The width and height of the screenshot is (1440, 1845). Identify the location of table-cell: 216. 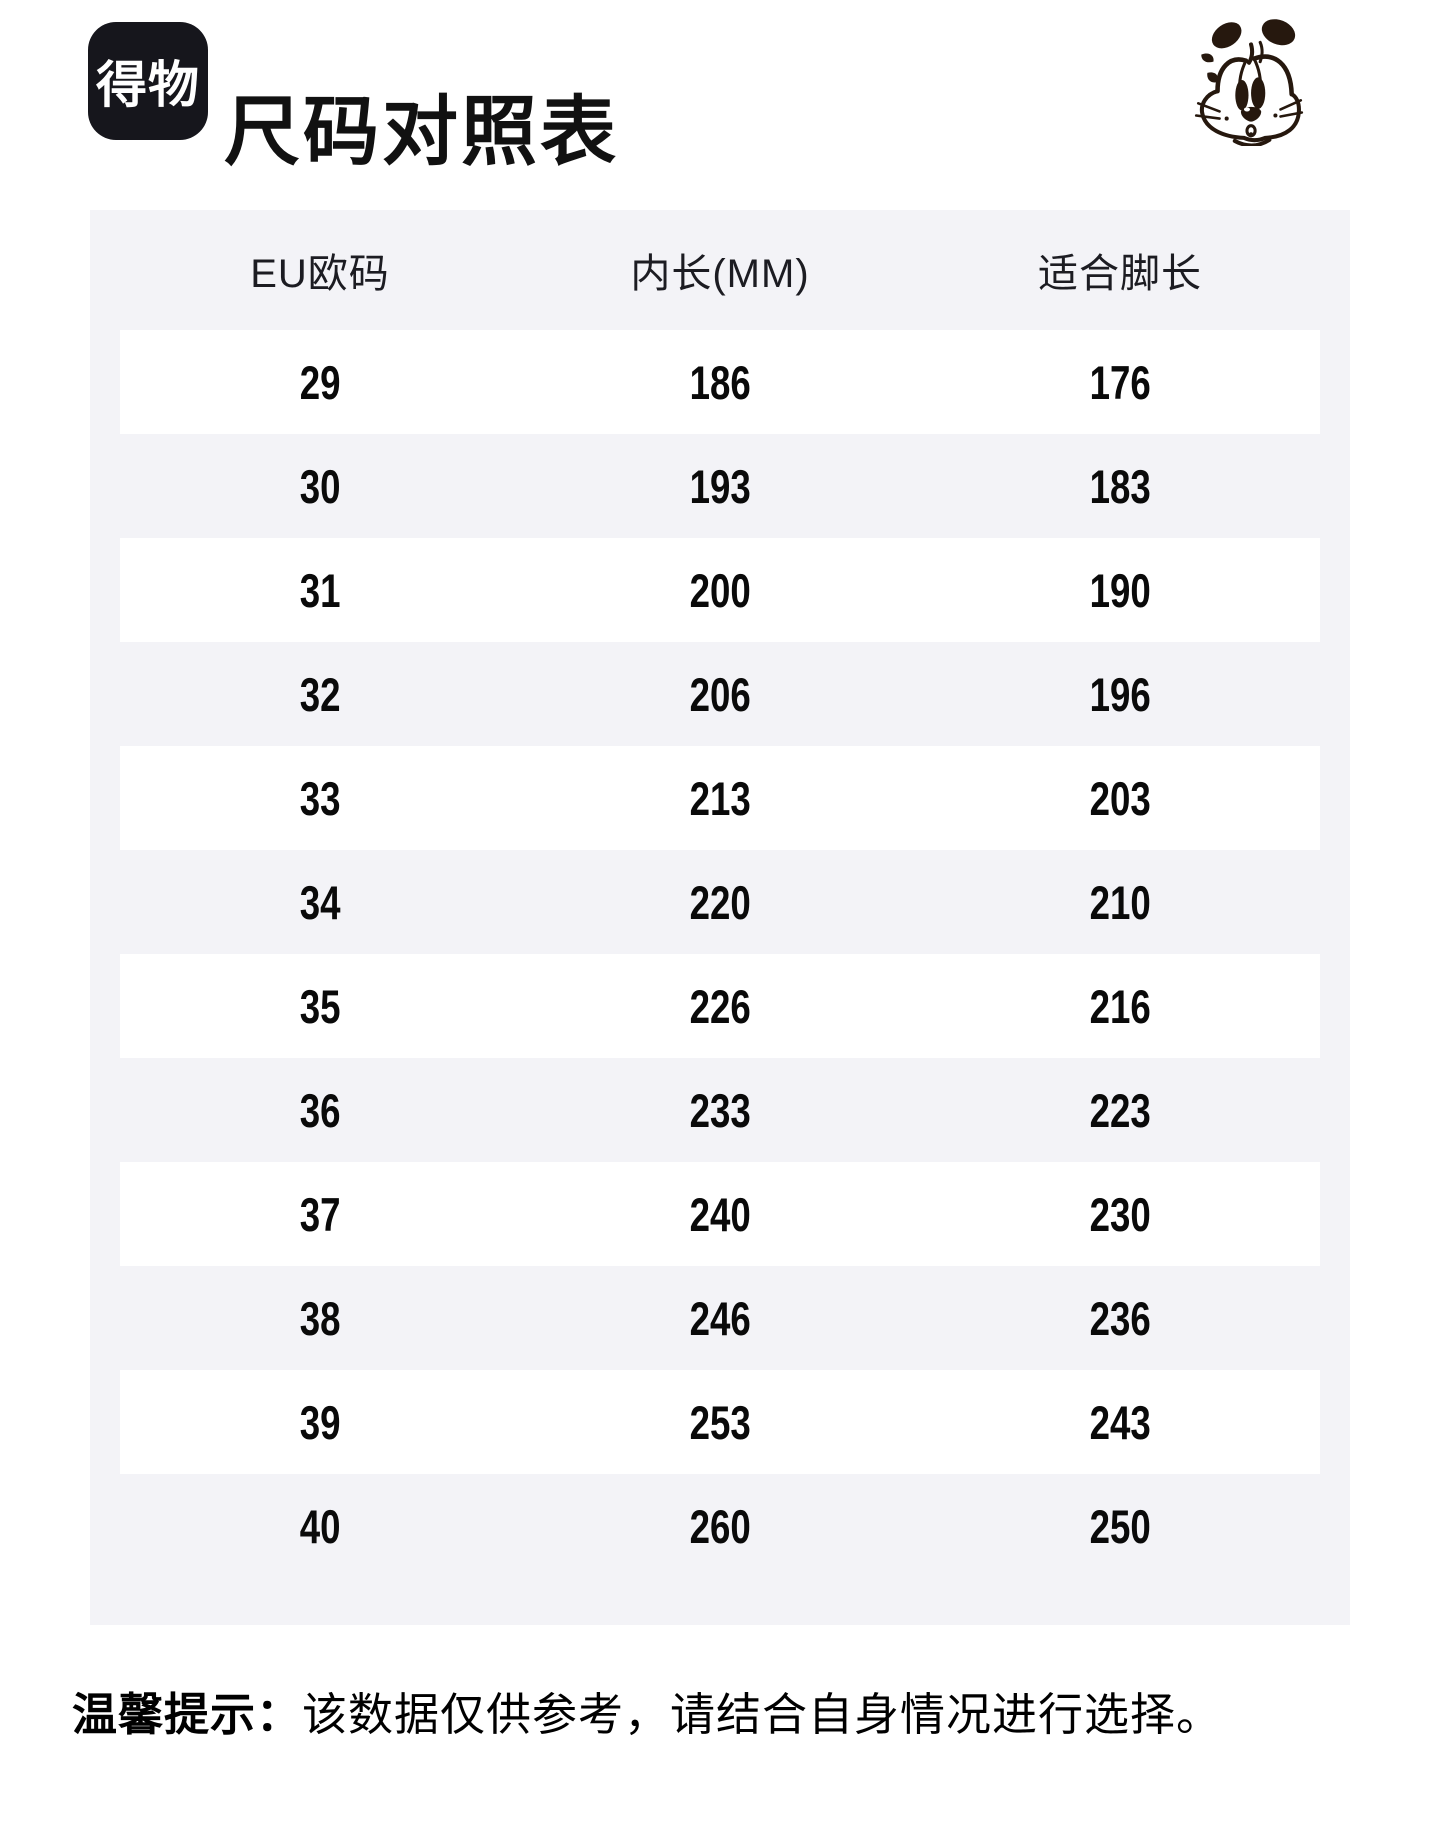
(1120, 1006).